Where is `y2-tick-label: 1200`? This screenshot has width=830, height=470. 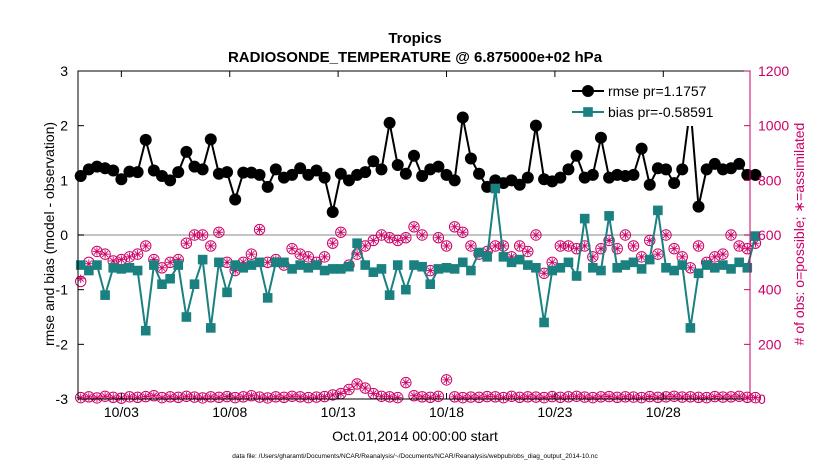 y2-tick-label: 1200 is located at coordinates (773, 71).